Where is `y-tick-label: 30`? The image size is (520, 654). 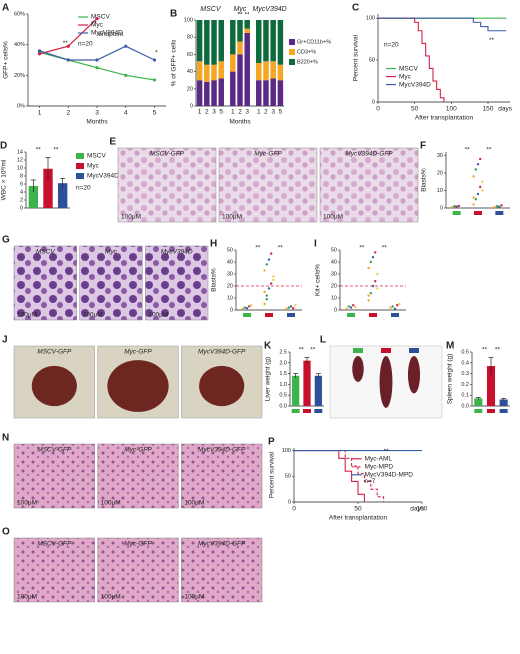 y-tick-label: 30 is located at coordinates (334, 274).